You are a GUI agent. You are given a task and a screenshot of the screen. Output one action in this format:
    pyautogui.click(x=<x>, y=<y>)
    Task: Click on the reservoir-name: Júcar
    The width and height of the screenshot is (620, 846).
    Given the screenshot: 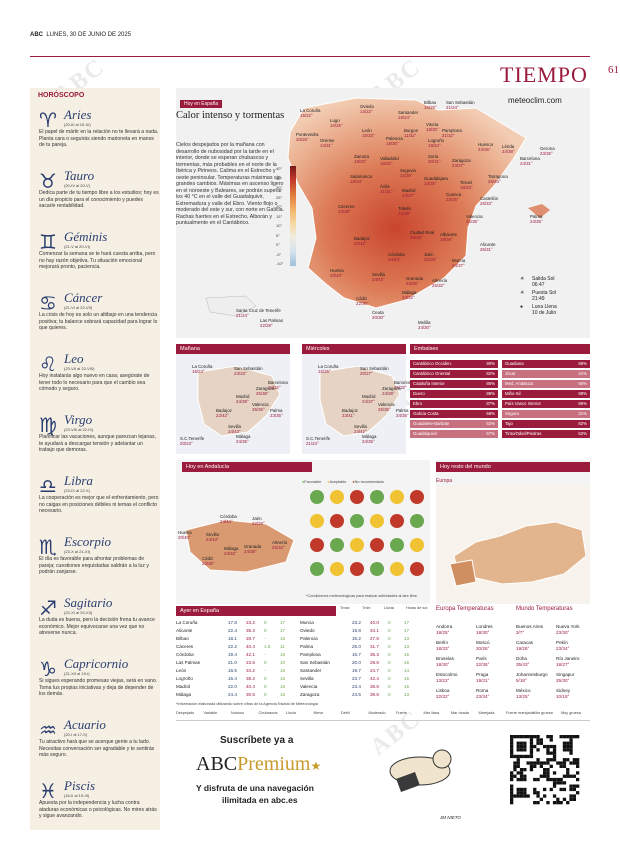 What is the action you would take?
    pyautogui.click(x=510, y=373)
    